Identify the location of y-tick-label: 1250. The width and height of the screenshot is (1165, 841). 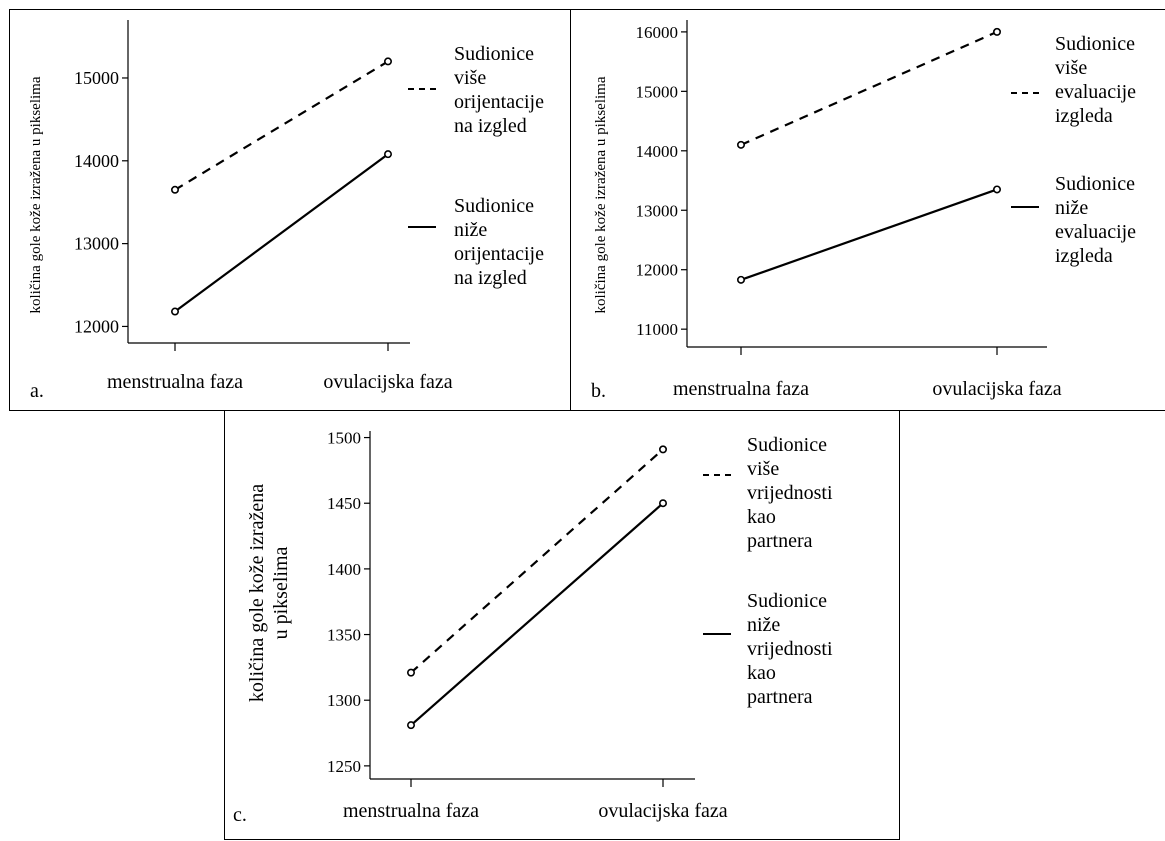
(344, 766).